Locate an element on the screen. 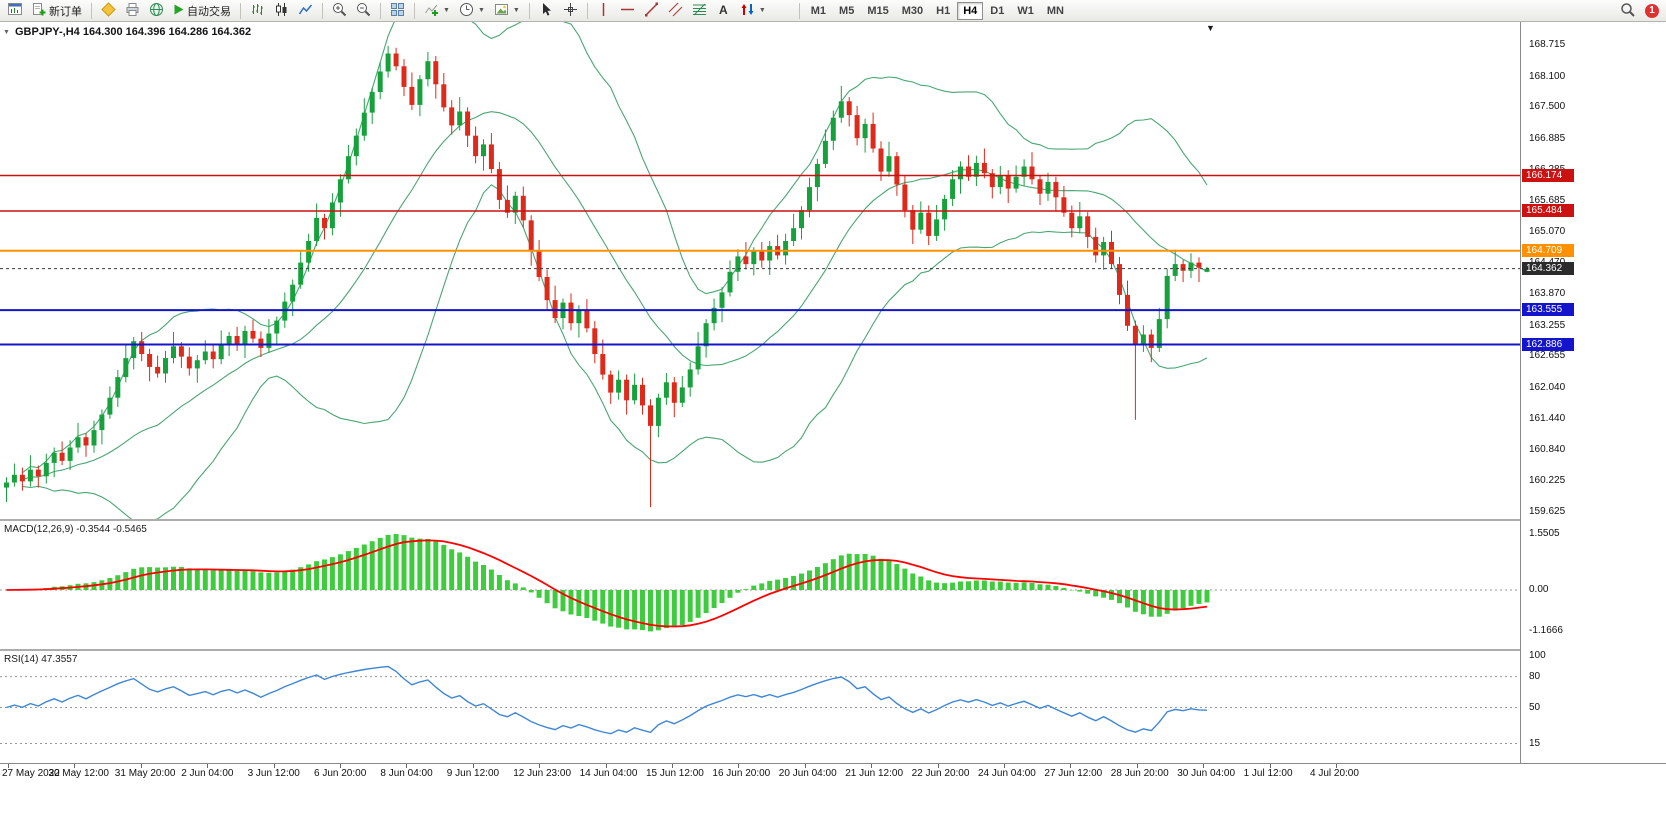  autotrading-button: 自动交易 is located at coordinates (202, 11).